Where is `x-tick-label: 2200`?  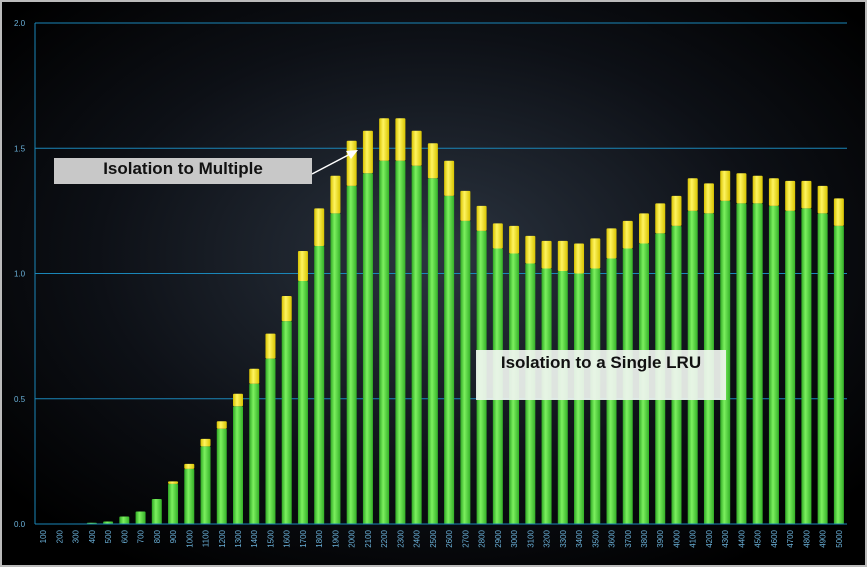
x-tick-label: 2200 is located at coordinates (384, 538).